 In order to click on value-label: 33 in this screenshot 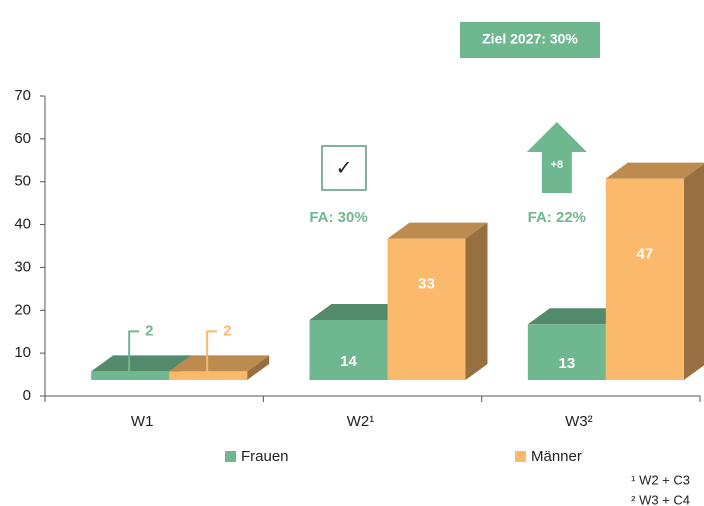, I will do `click(426, 283)`.